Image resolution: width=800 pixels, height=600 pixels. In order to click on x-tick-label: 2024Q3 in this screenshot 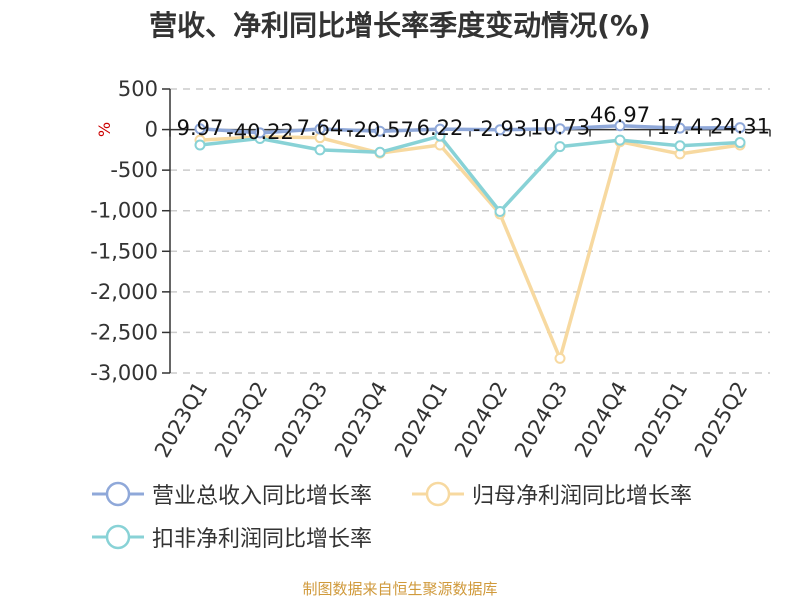, I will do `click(541, 420)`.